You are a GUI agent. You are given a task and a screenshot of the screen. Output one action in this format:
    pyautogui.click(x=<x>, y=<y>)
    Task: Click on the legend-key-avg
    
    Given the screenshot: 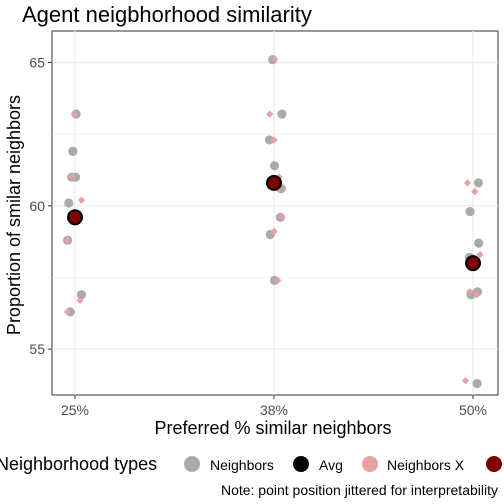 What is the action you would take?
    pyautogui.click(x=301, y=464)
    